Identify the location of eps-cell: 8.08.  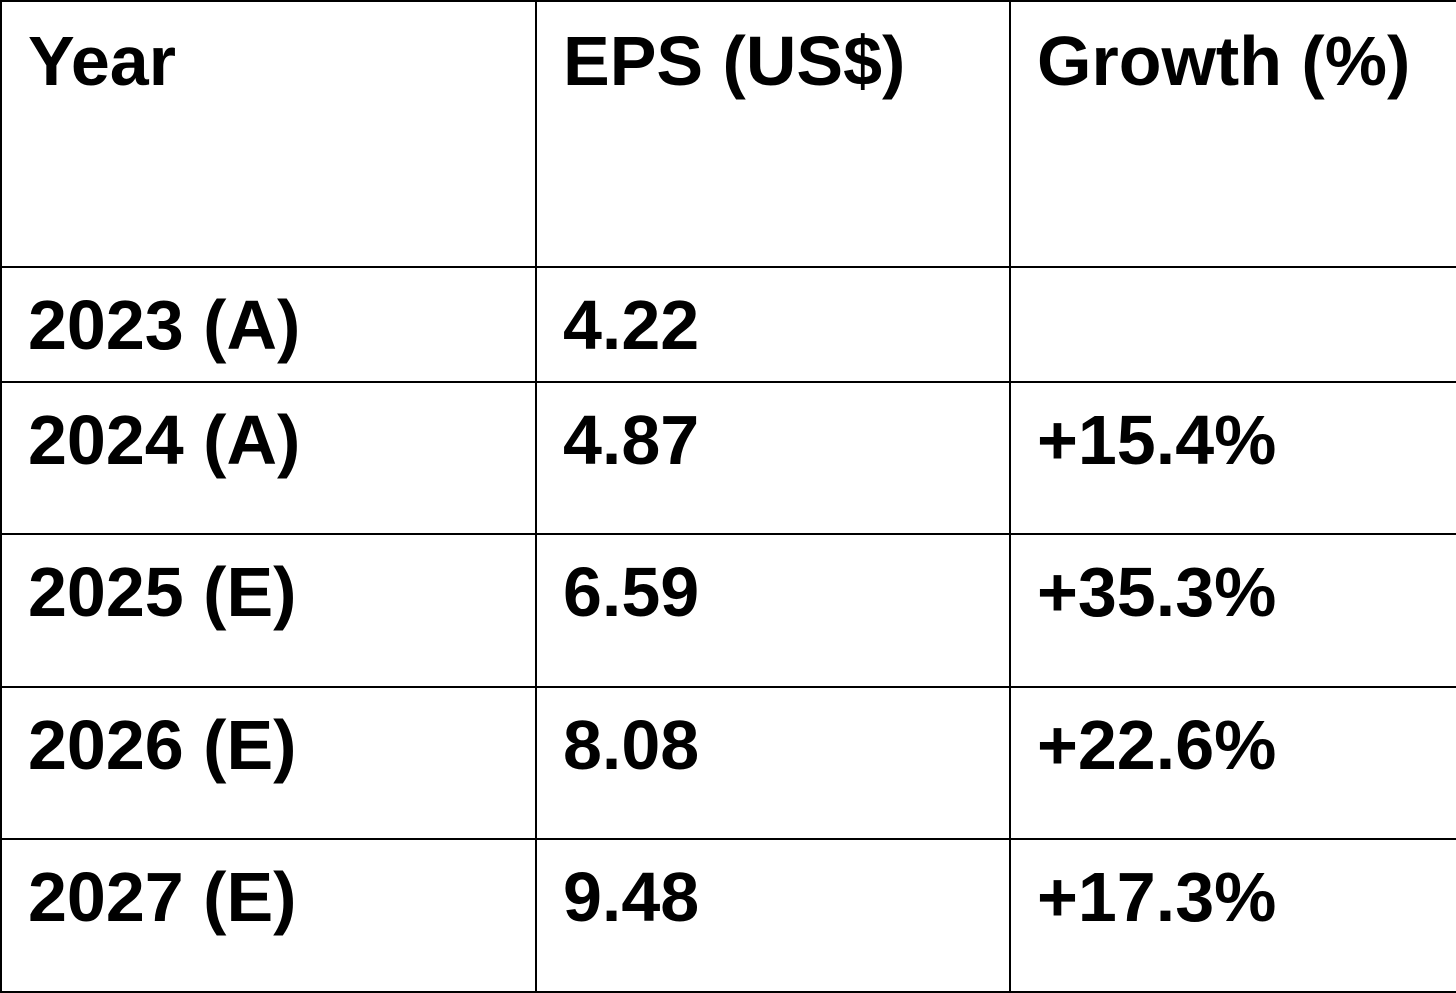
(773, 762).